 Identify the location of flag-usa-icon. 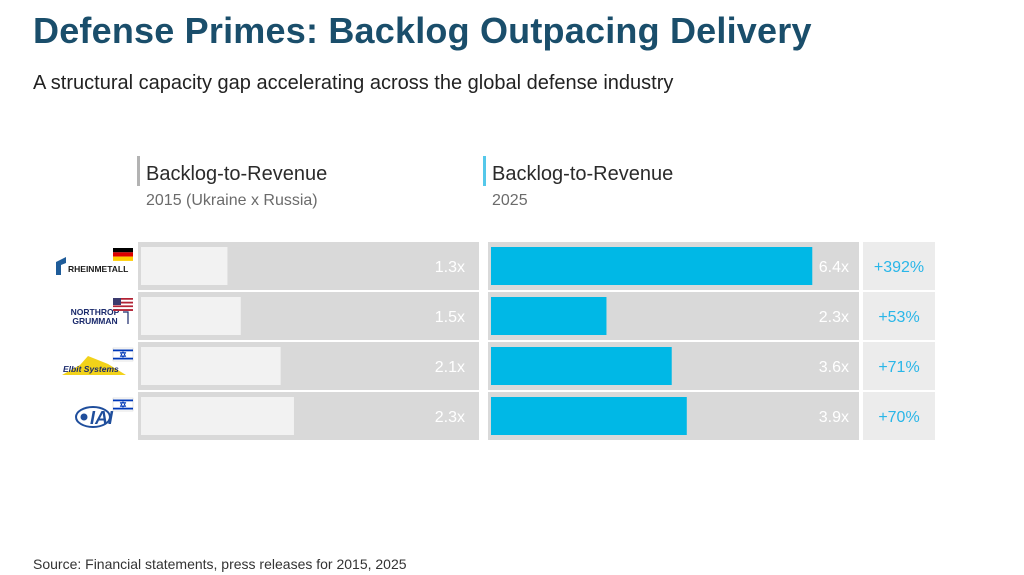
(123, 304).